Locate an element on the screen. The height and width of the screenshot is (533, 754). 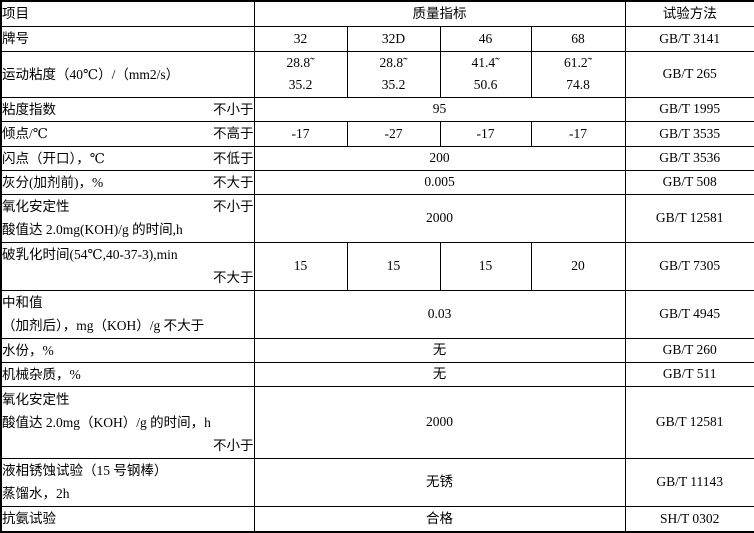
value-cell: 32 is located at coordinates (300, 38).